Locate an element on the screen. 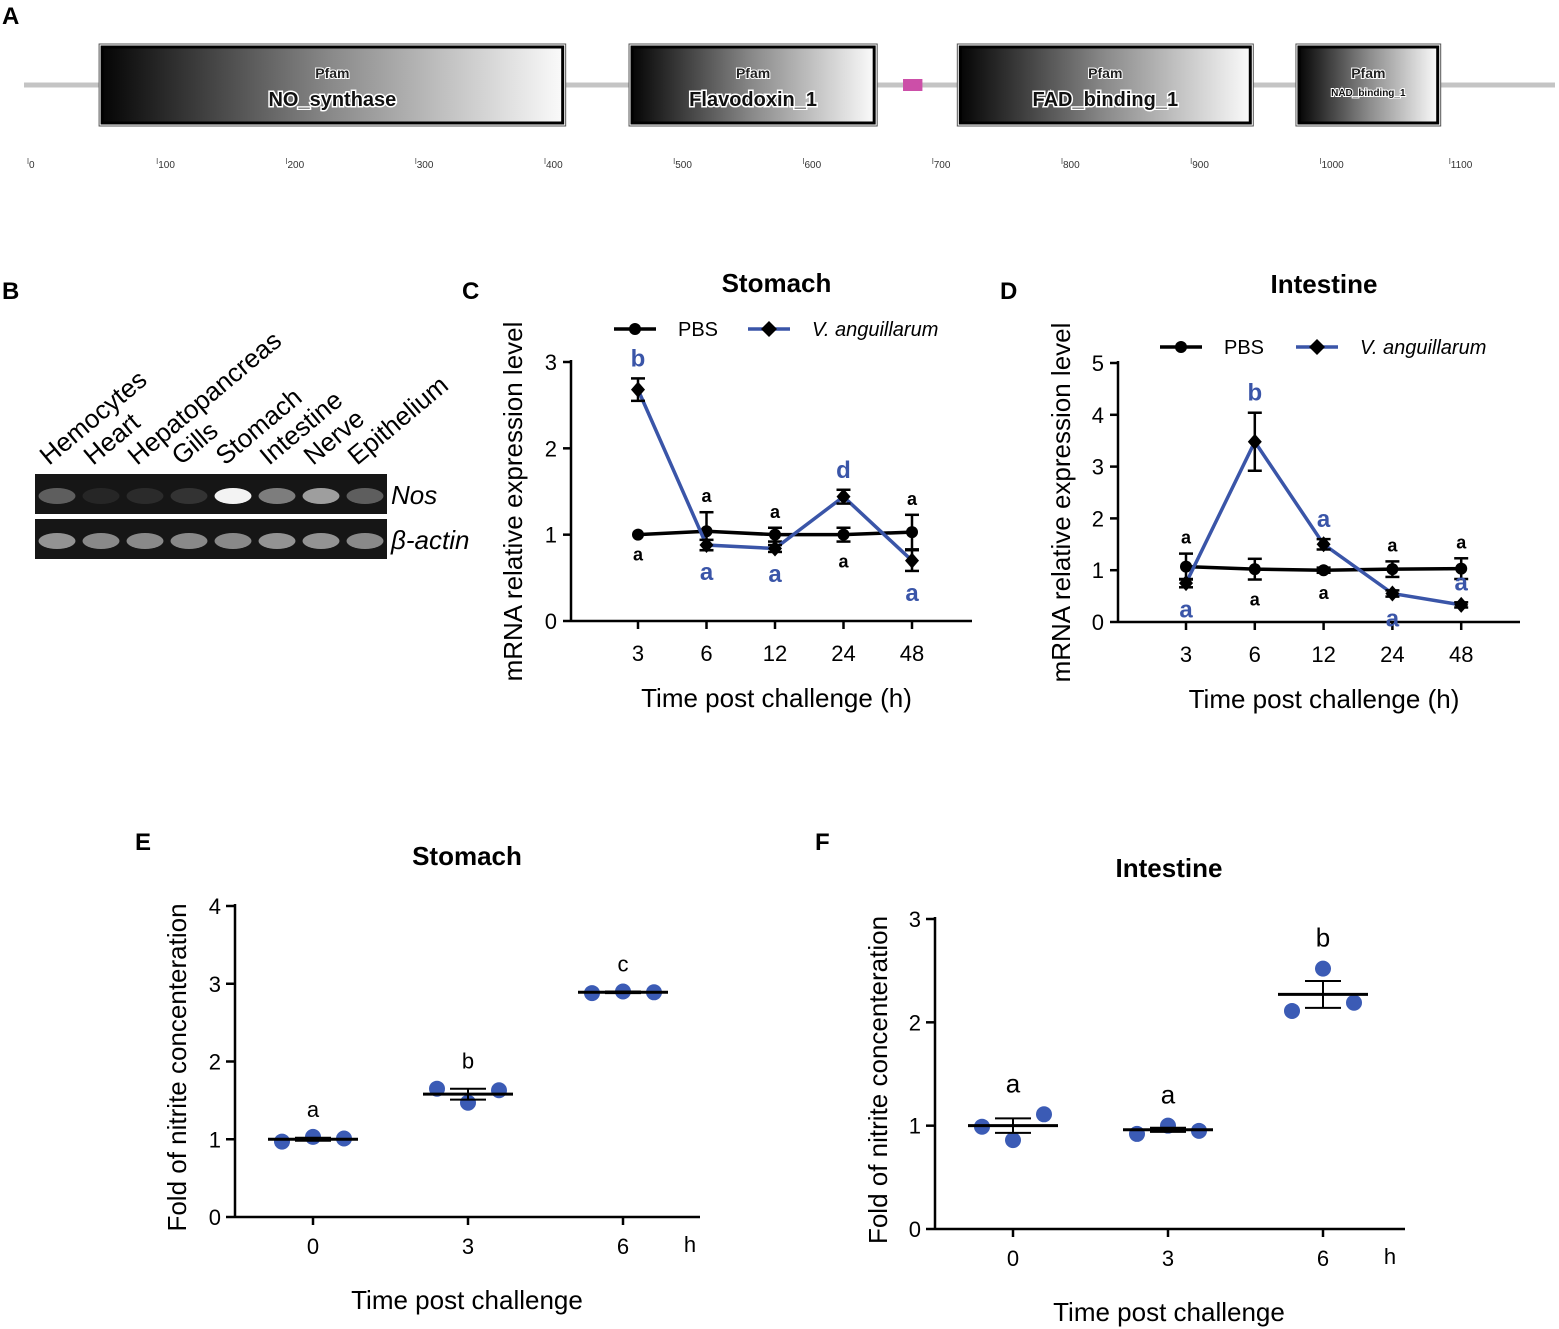 This screenshot has width=1559, height=1329. domain-name: FAD_binding_1 is located at coordinates (1106, 100).